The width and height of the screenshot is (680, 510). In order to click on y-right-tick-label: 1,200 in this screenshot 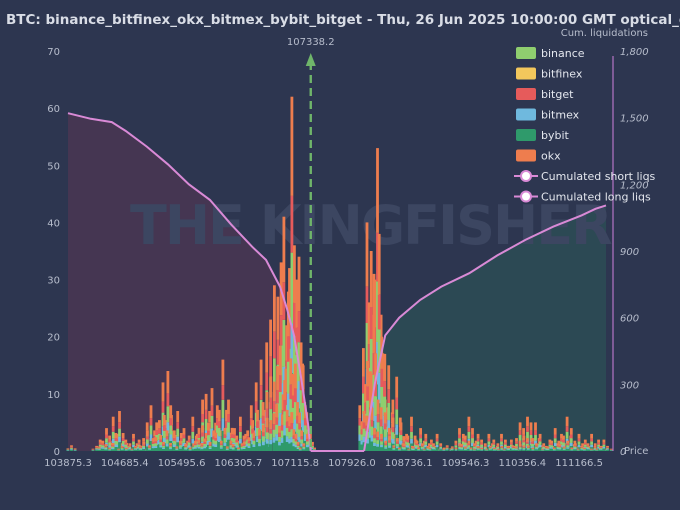, I will do `click(634, 185)`.